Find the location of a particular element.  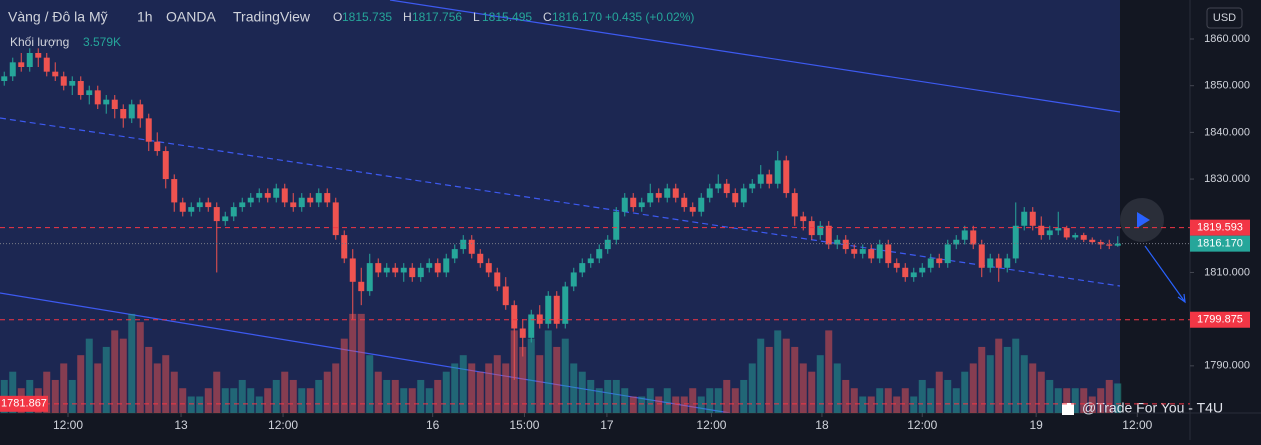

symbol: Vàng / Đô la Mỹ is located at coordinates (58, 17).